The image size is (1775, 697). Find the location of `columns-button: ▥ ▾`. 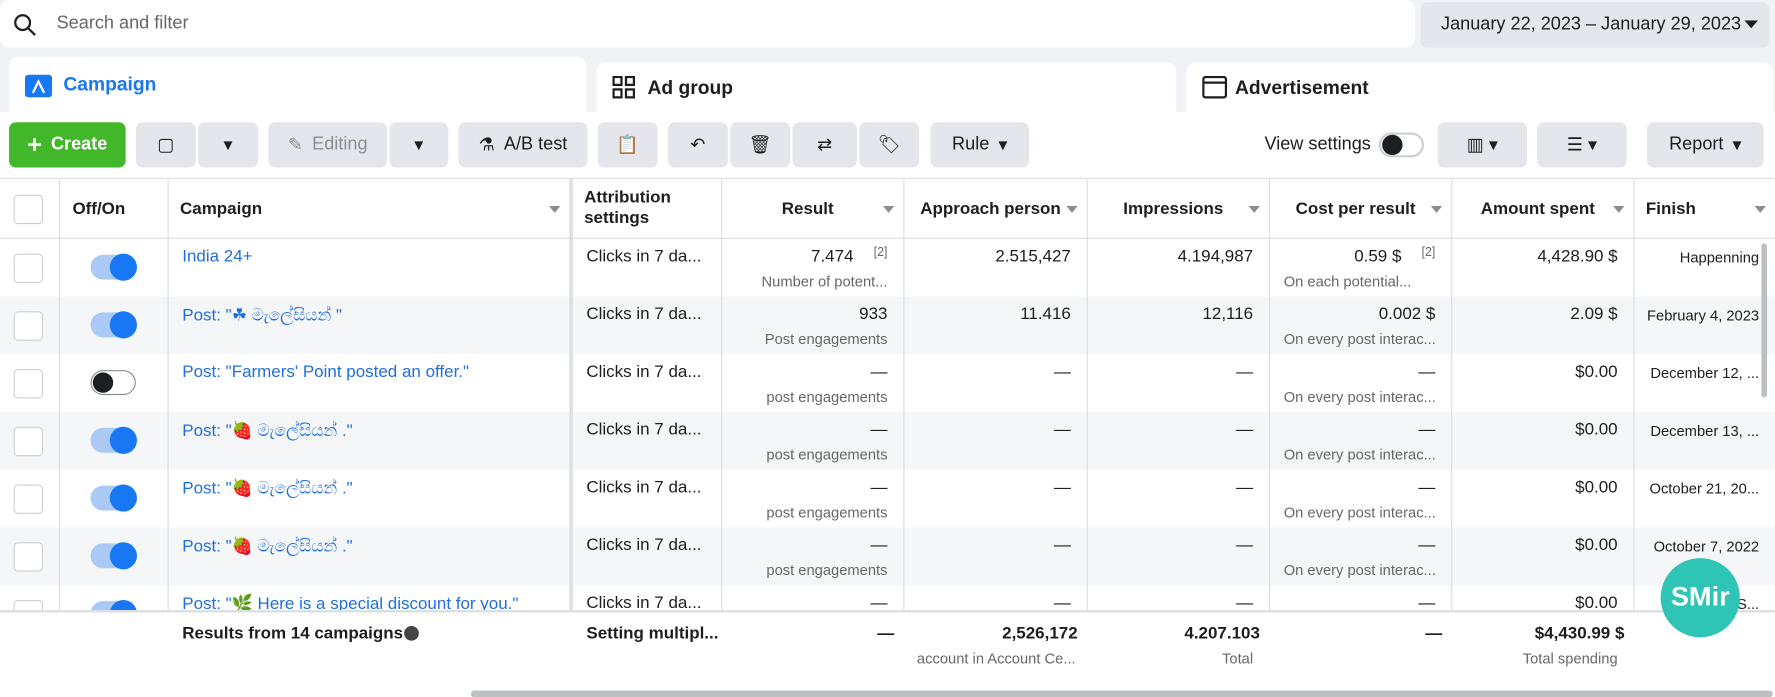

columns-button: ▥ ▾ is located at coordinates (1482, 145).